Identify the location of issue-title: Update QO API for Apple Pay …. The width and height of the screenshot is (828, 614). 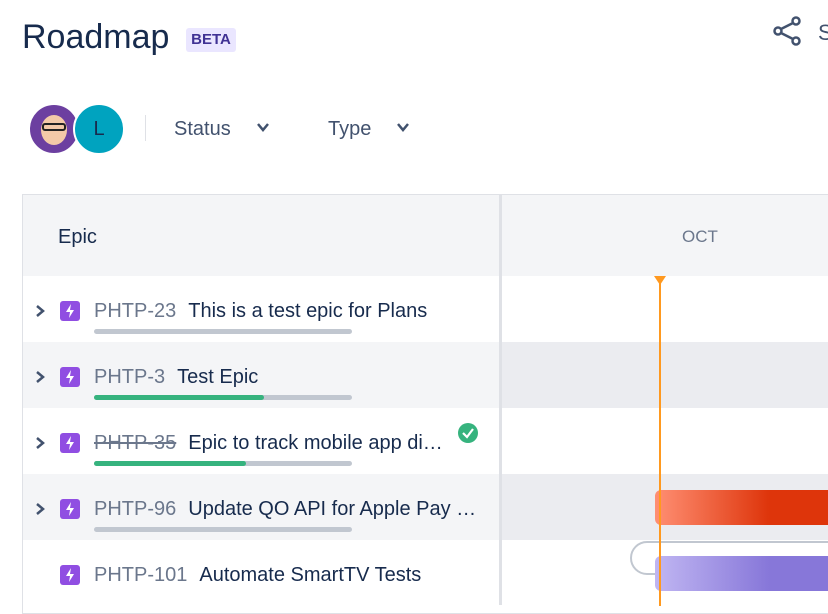
(332, 509).